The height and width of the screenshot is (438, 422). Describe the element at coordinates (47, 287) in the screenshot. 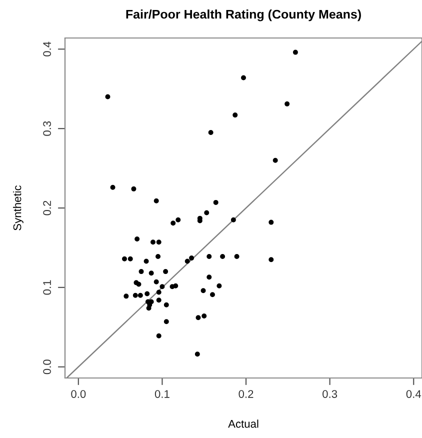

I see `y-tick-label: 0.1` at that location.